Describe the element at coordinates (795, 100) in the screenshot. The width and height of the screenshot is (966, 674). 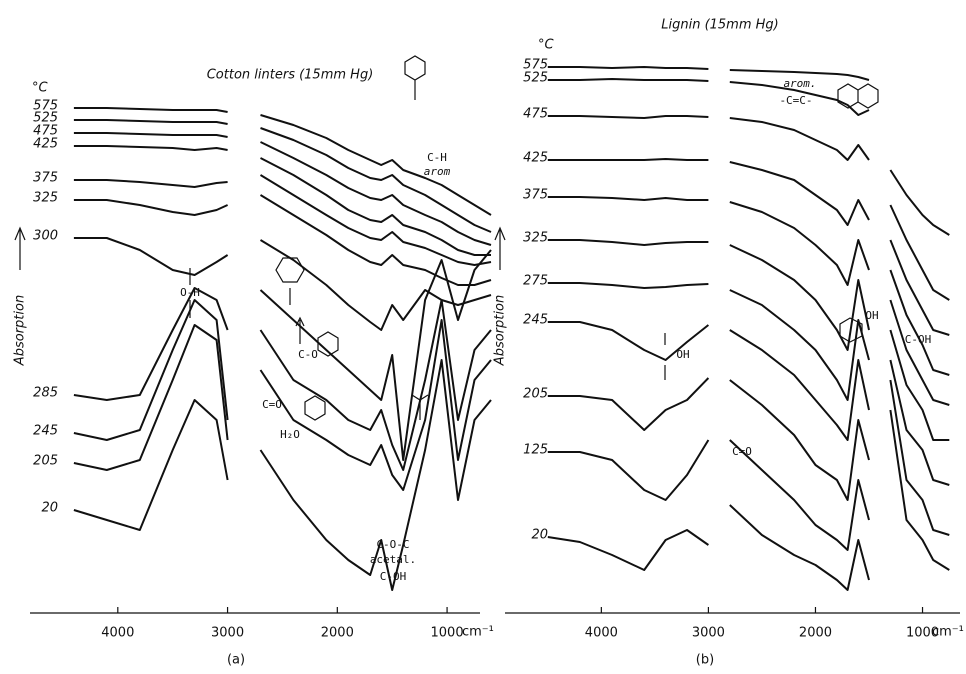
I see `annotation: -C=C-` at that location.